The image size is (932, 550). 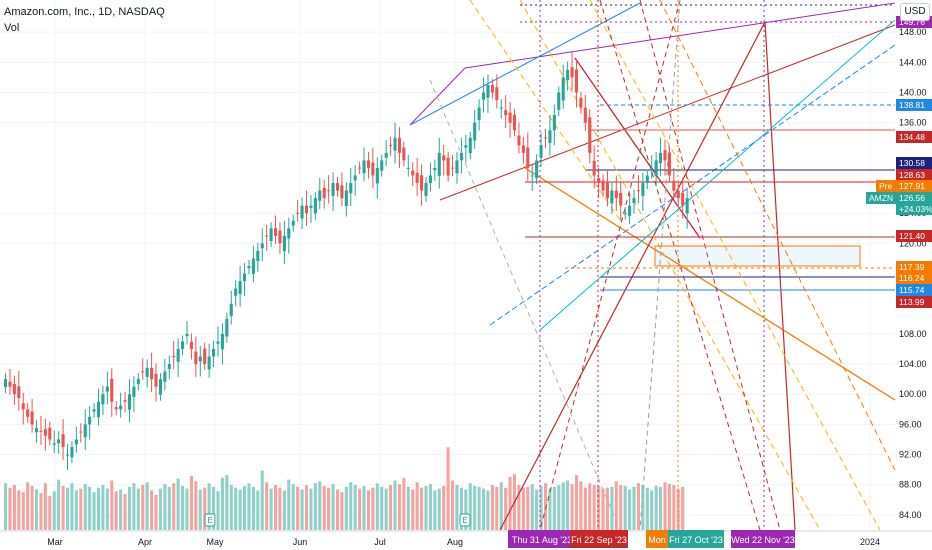 What do you see at coordinates (696, 540) in the screenshot?
I see `date-tag-label: Fri 27 Oct '23` at bounding box center [696, 540].